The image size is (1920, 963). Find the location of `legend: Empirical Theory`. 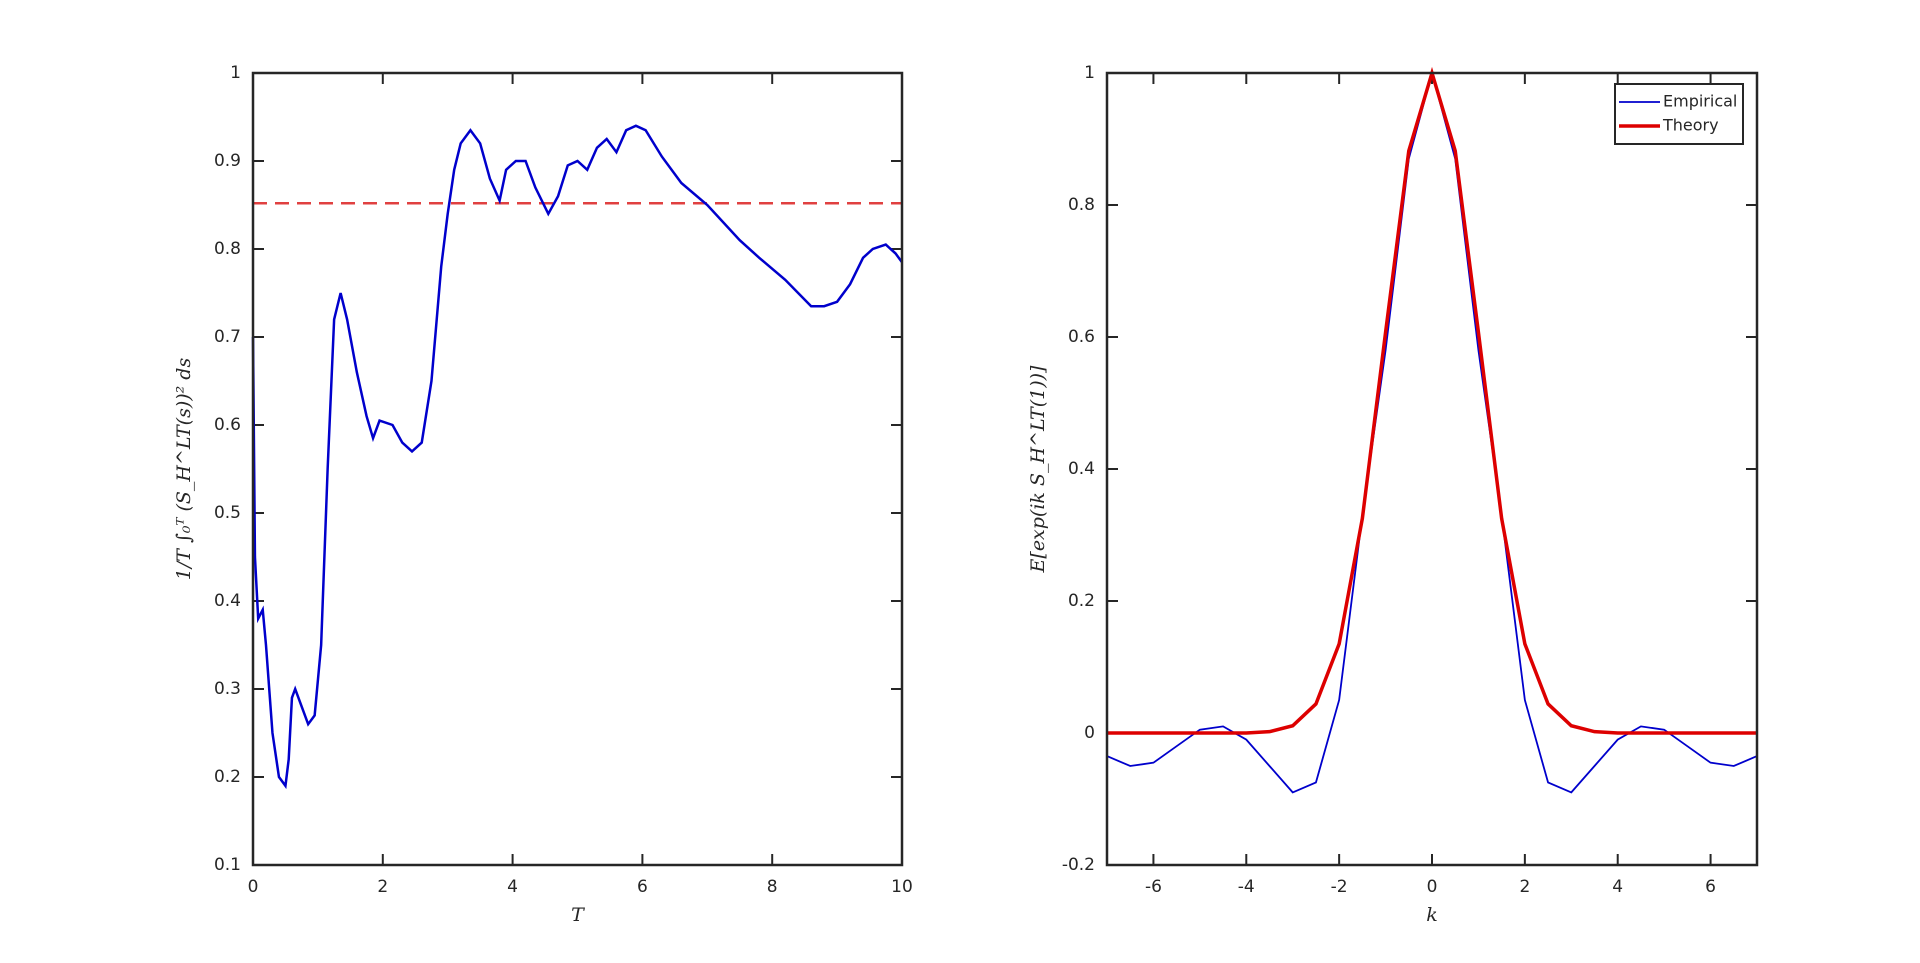

legend: Empirical Theory is located at coordinates (1679, 114).